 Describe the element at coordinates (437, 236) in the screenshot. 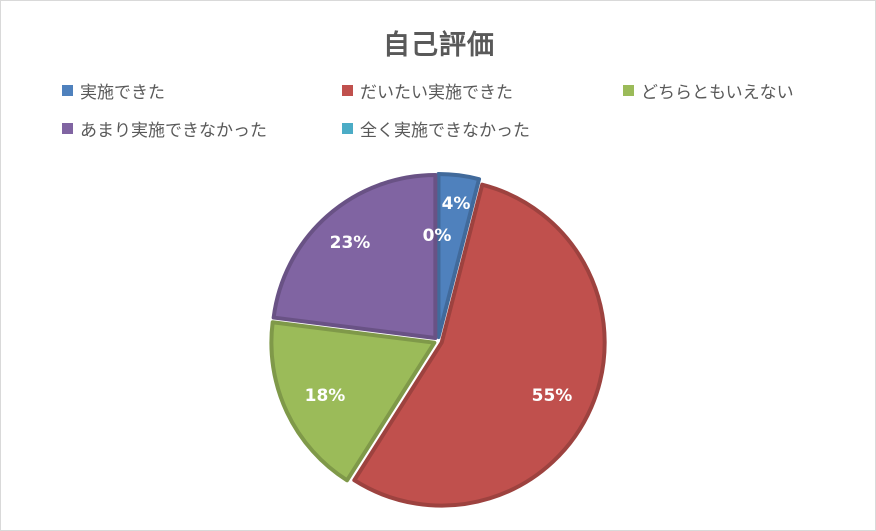

I see `slice-percent-label: 0%` at that location.